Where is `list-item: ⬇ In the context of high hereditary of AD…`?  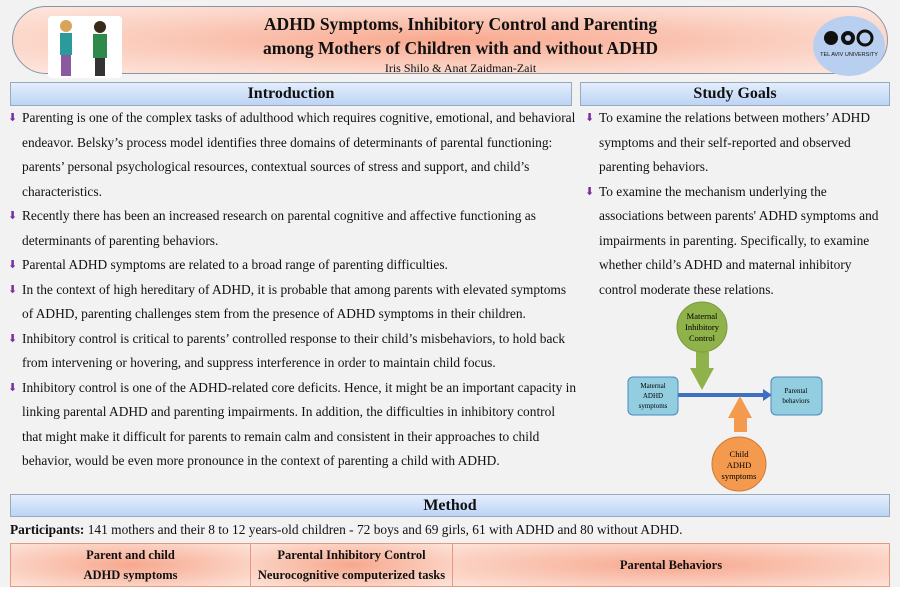 list-item: ⬇ In the context of high hereditary of AD… is located at coordinates (293, 302).